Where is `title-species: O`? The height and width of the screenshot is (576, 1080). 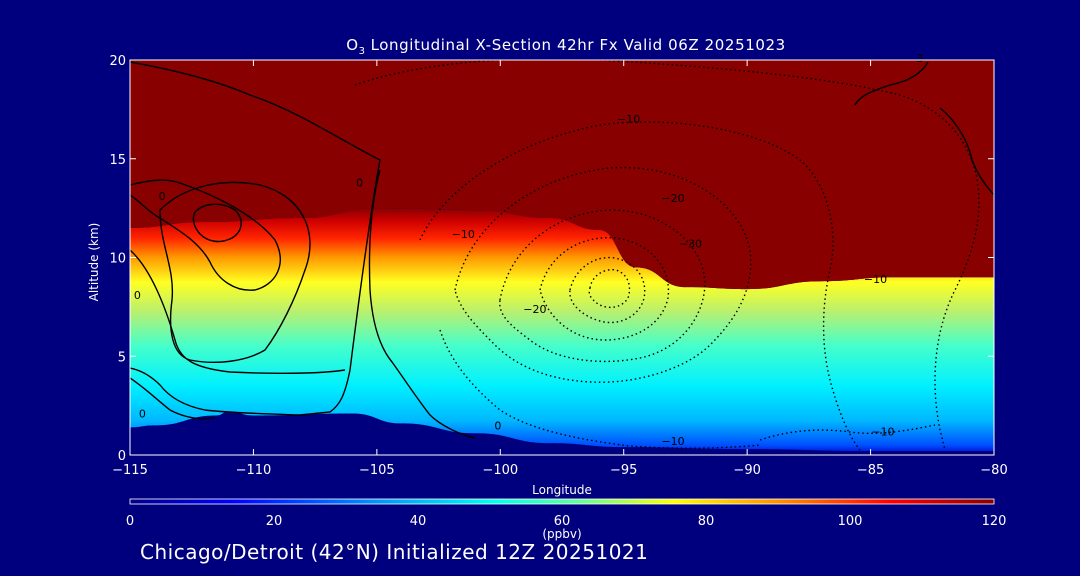
title-species: O is located at coordinates (352, 45).